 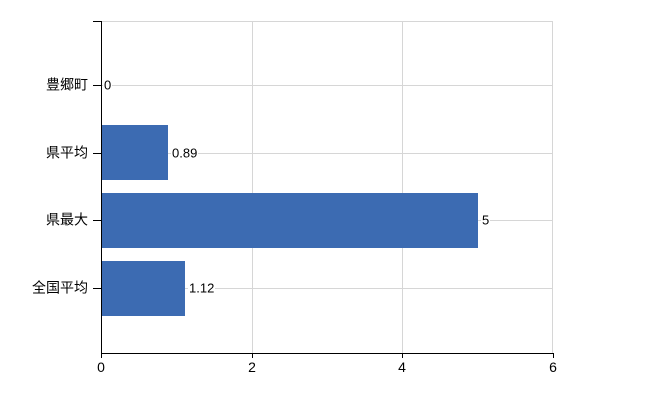 I want to click on bar-value-label: 0, so click(x=108, y=85).